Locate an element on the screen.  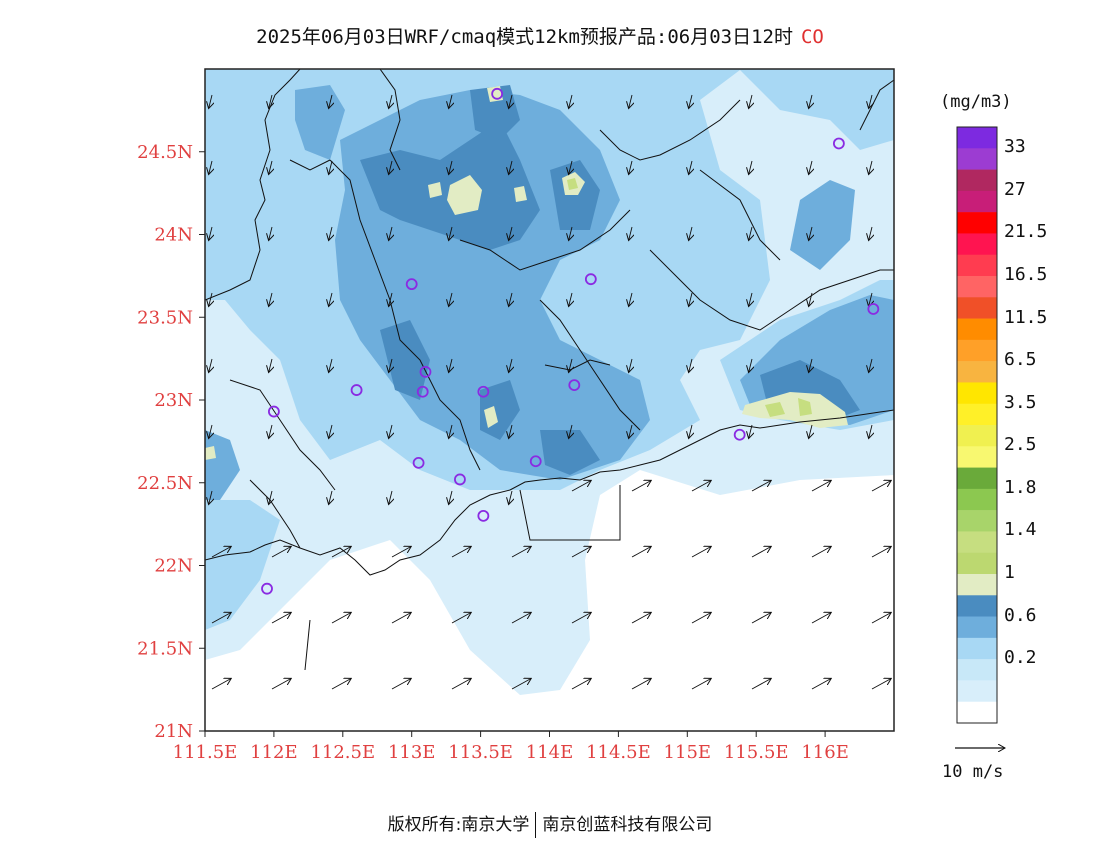
legend-label: 27 is located at coordinates (1015, 189).